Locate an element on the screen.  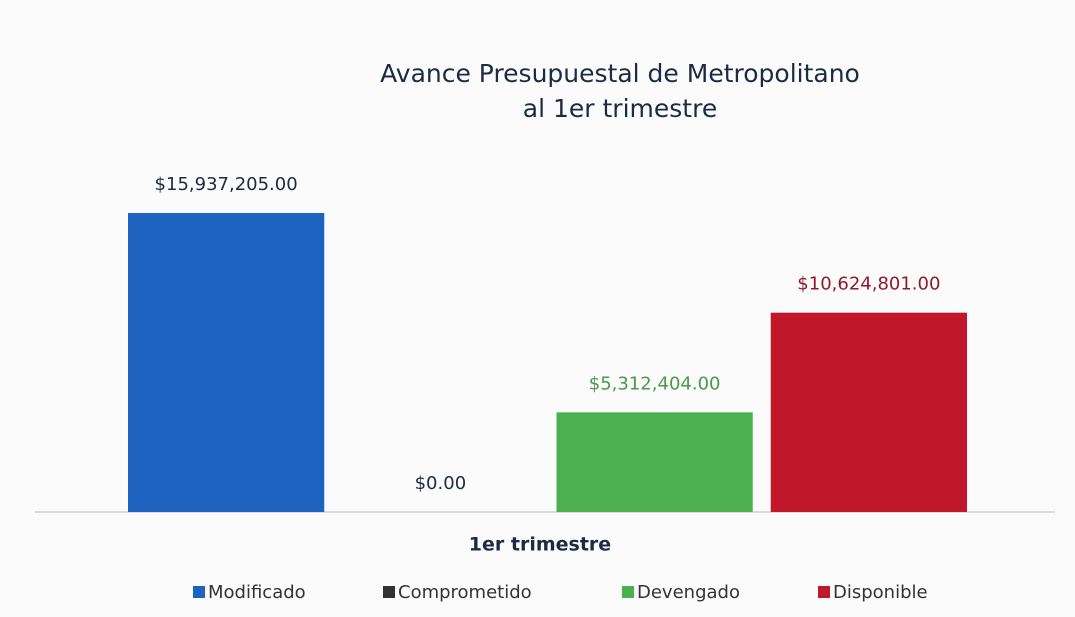
legend-label: Devengado is located at coordinates (688, 592).